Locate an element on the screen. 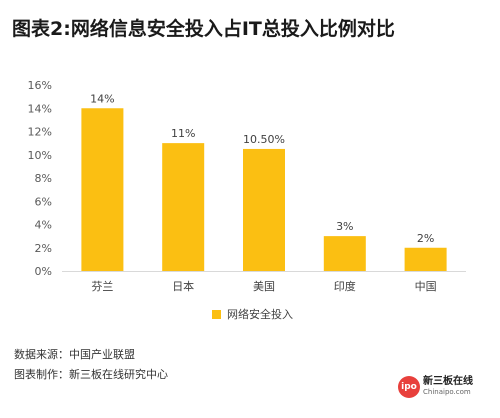 This screenshot has height=418, width=500. data-label: 11% is located at coordinates (183, 133).